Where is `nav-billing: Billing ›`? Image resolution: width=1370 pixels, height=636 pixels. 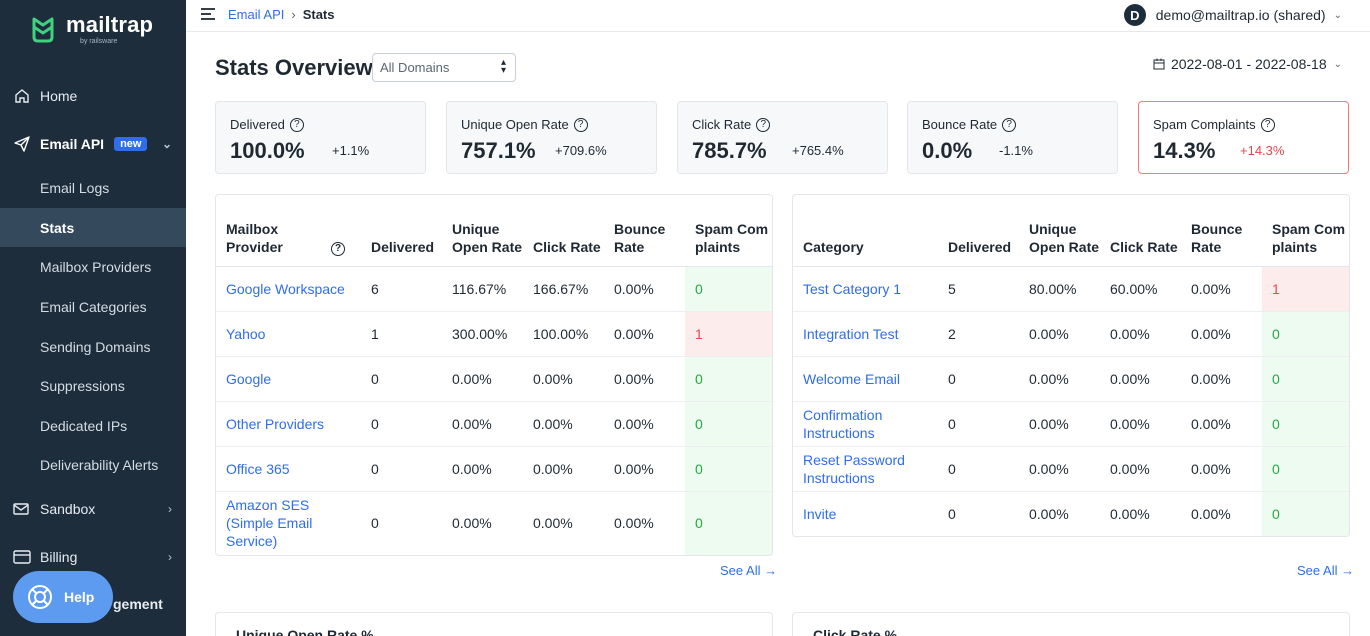 nav-billing: Billing › is located at coordinates (93, 557).